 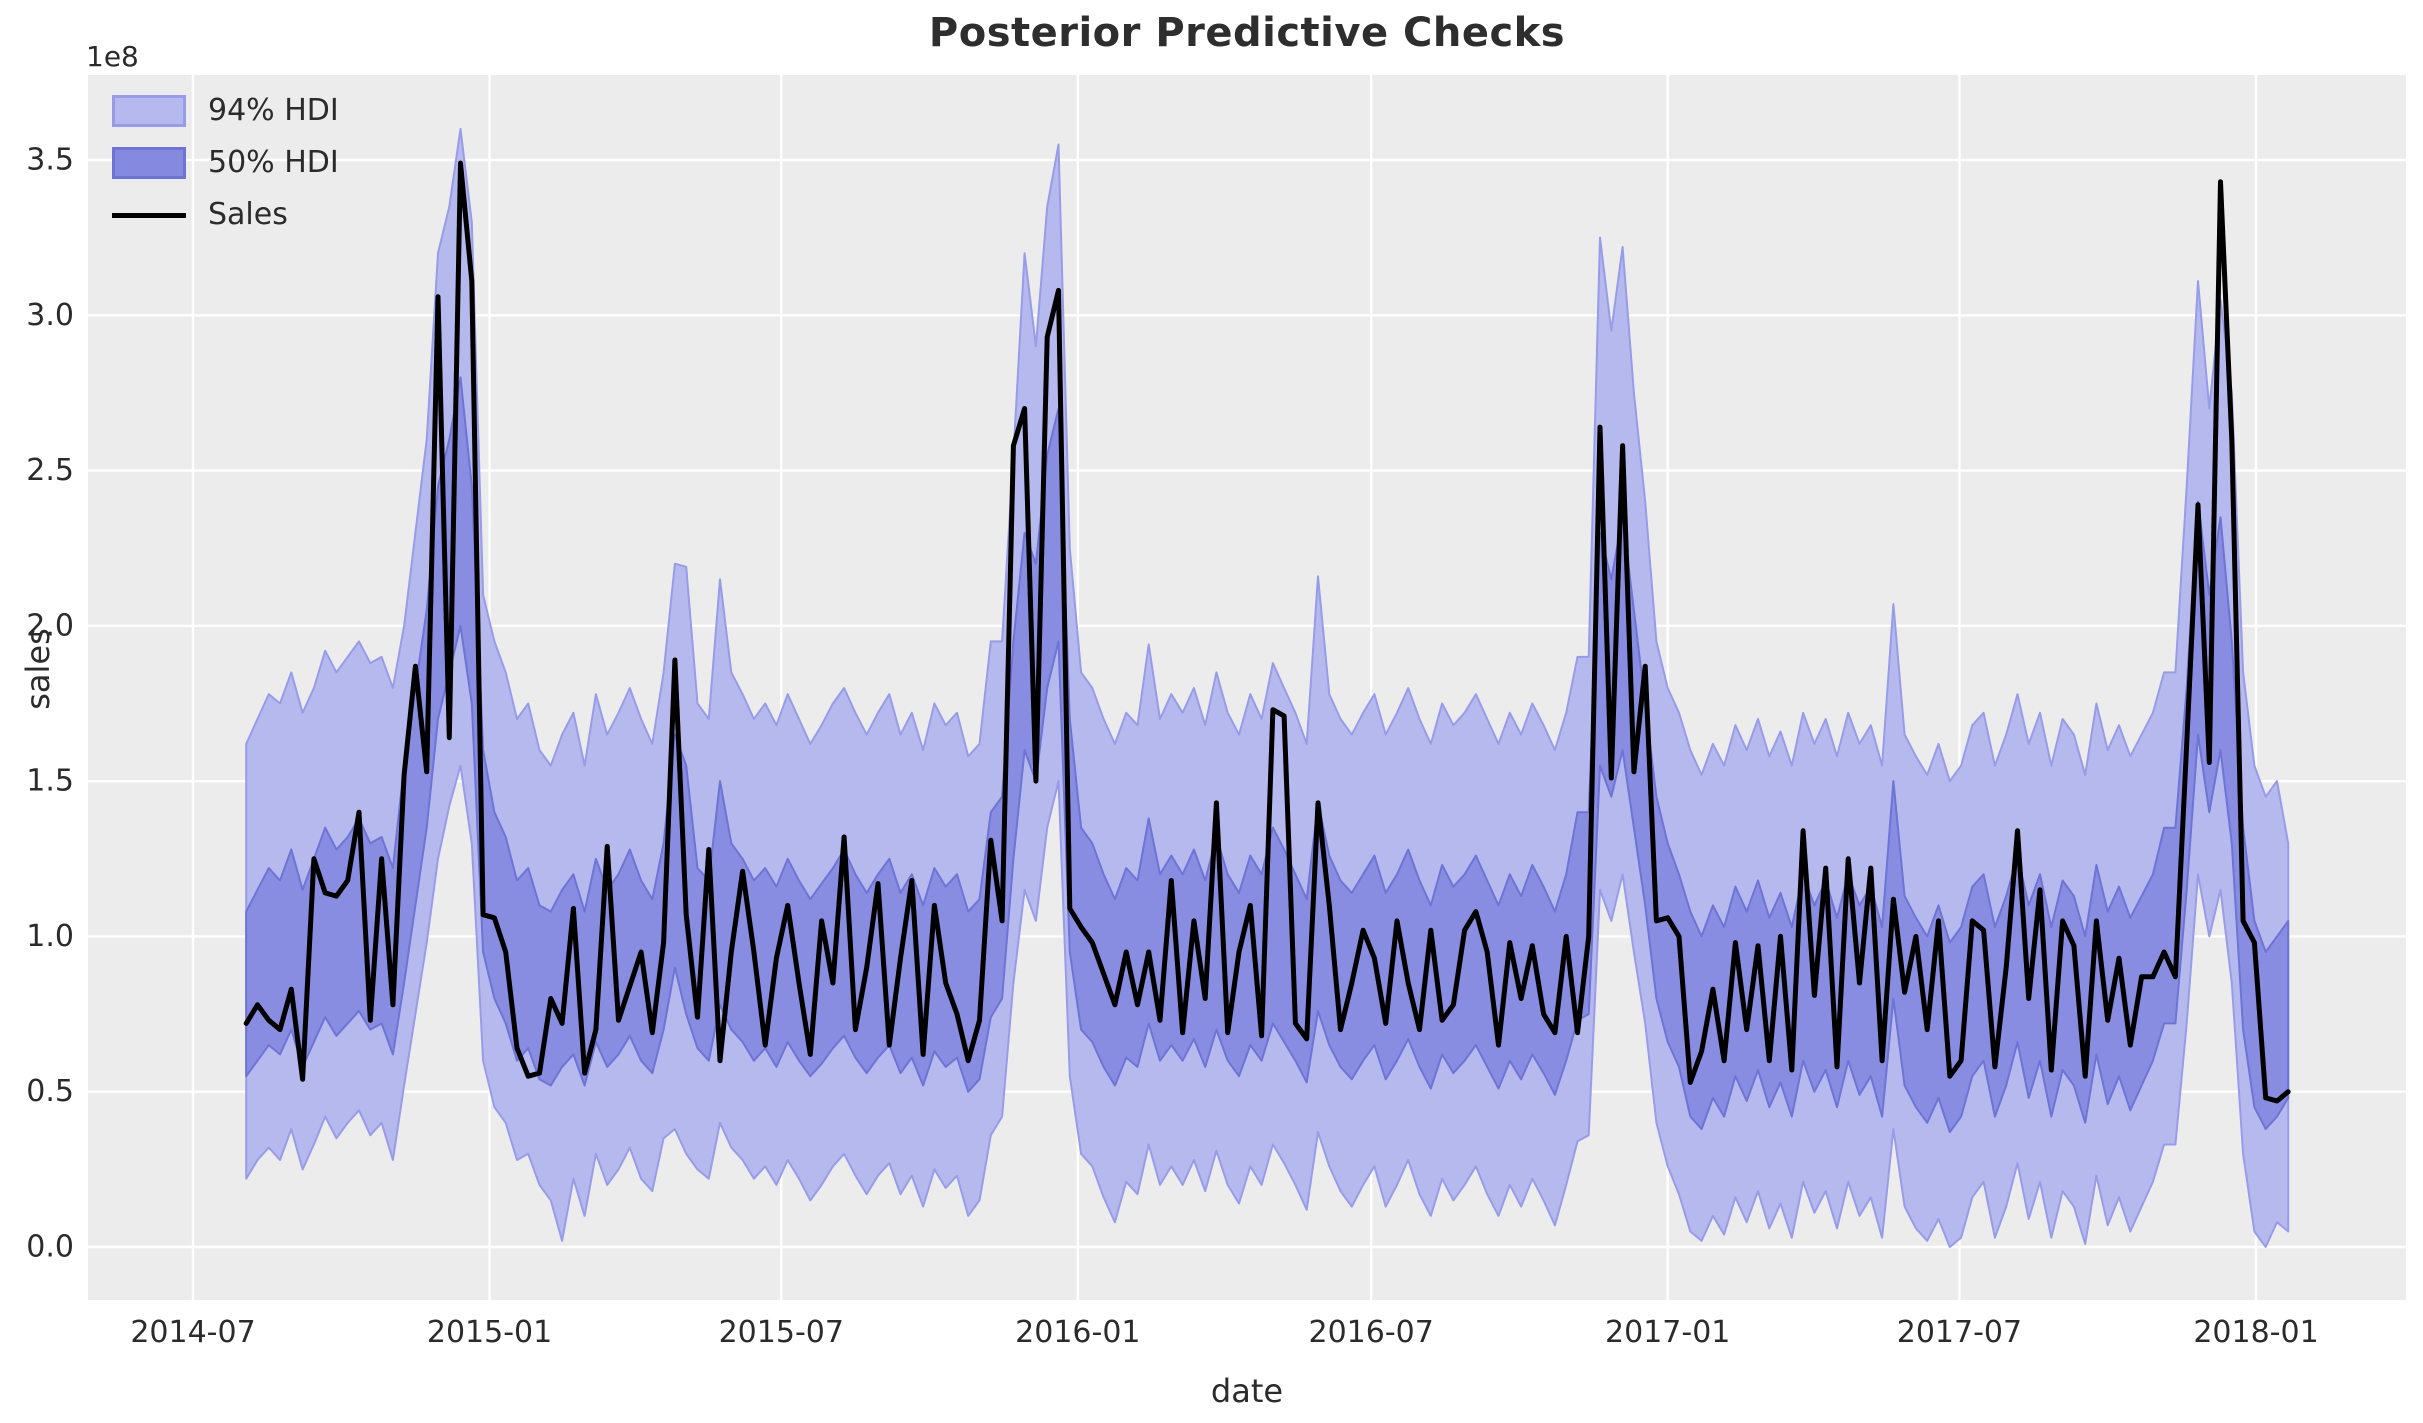 What do you see at coordinates (1370, 1332) in the screenshot?
I see `x-tick-label: 2016-07` at bounding box center [1370, 1332].